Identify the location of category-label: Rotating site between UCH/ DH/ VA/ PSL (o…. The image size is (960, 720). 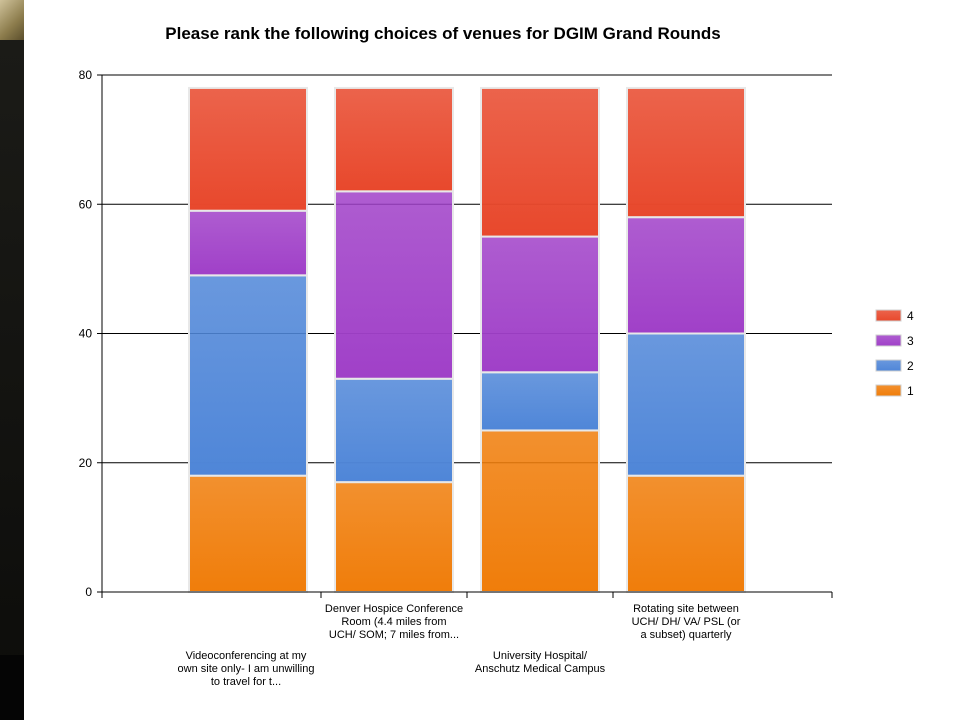
(686, 622).